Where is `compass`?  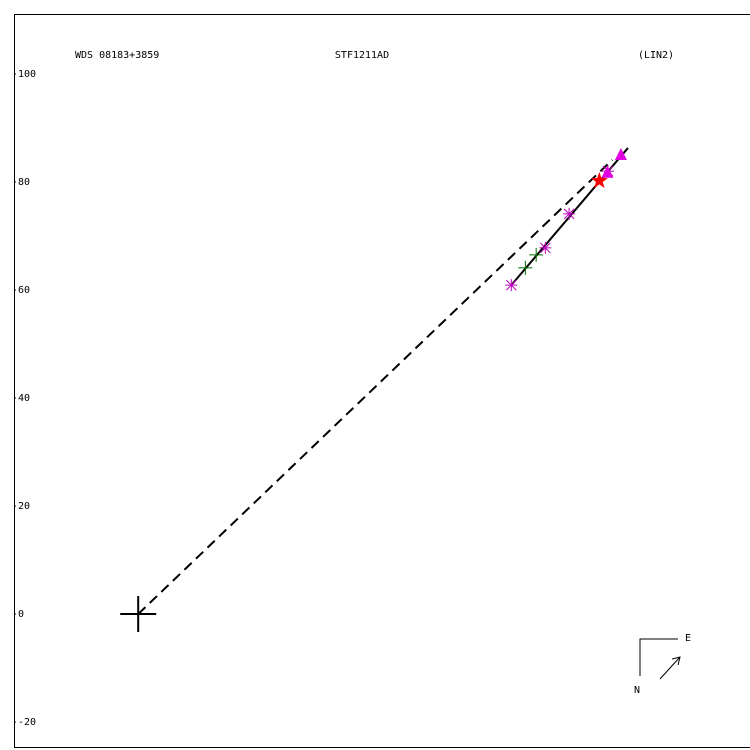
compass is located at coordinates (660, 659).